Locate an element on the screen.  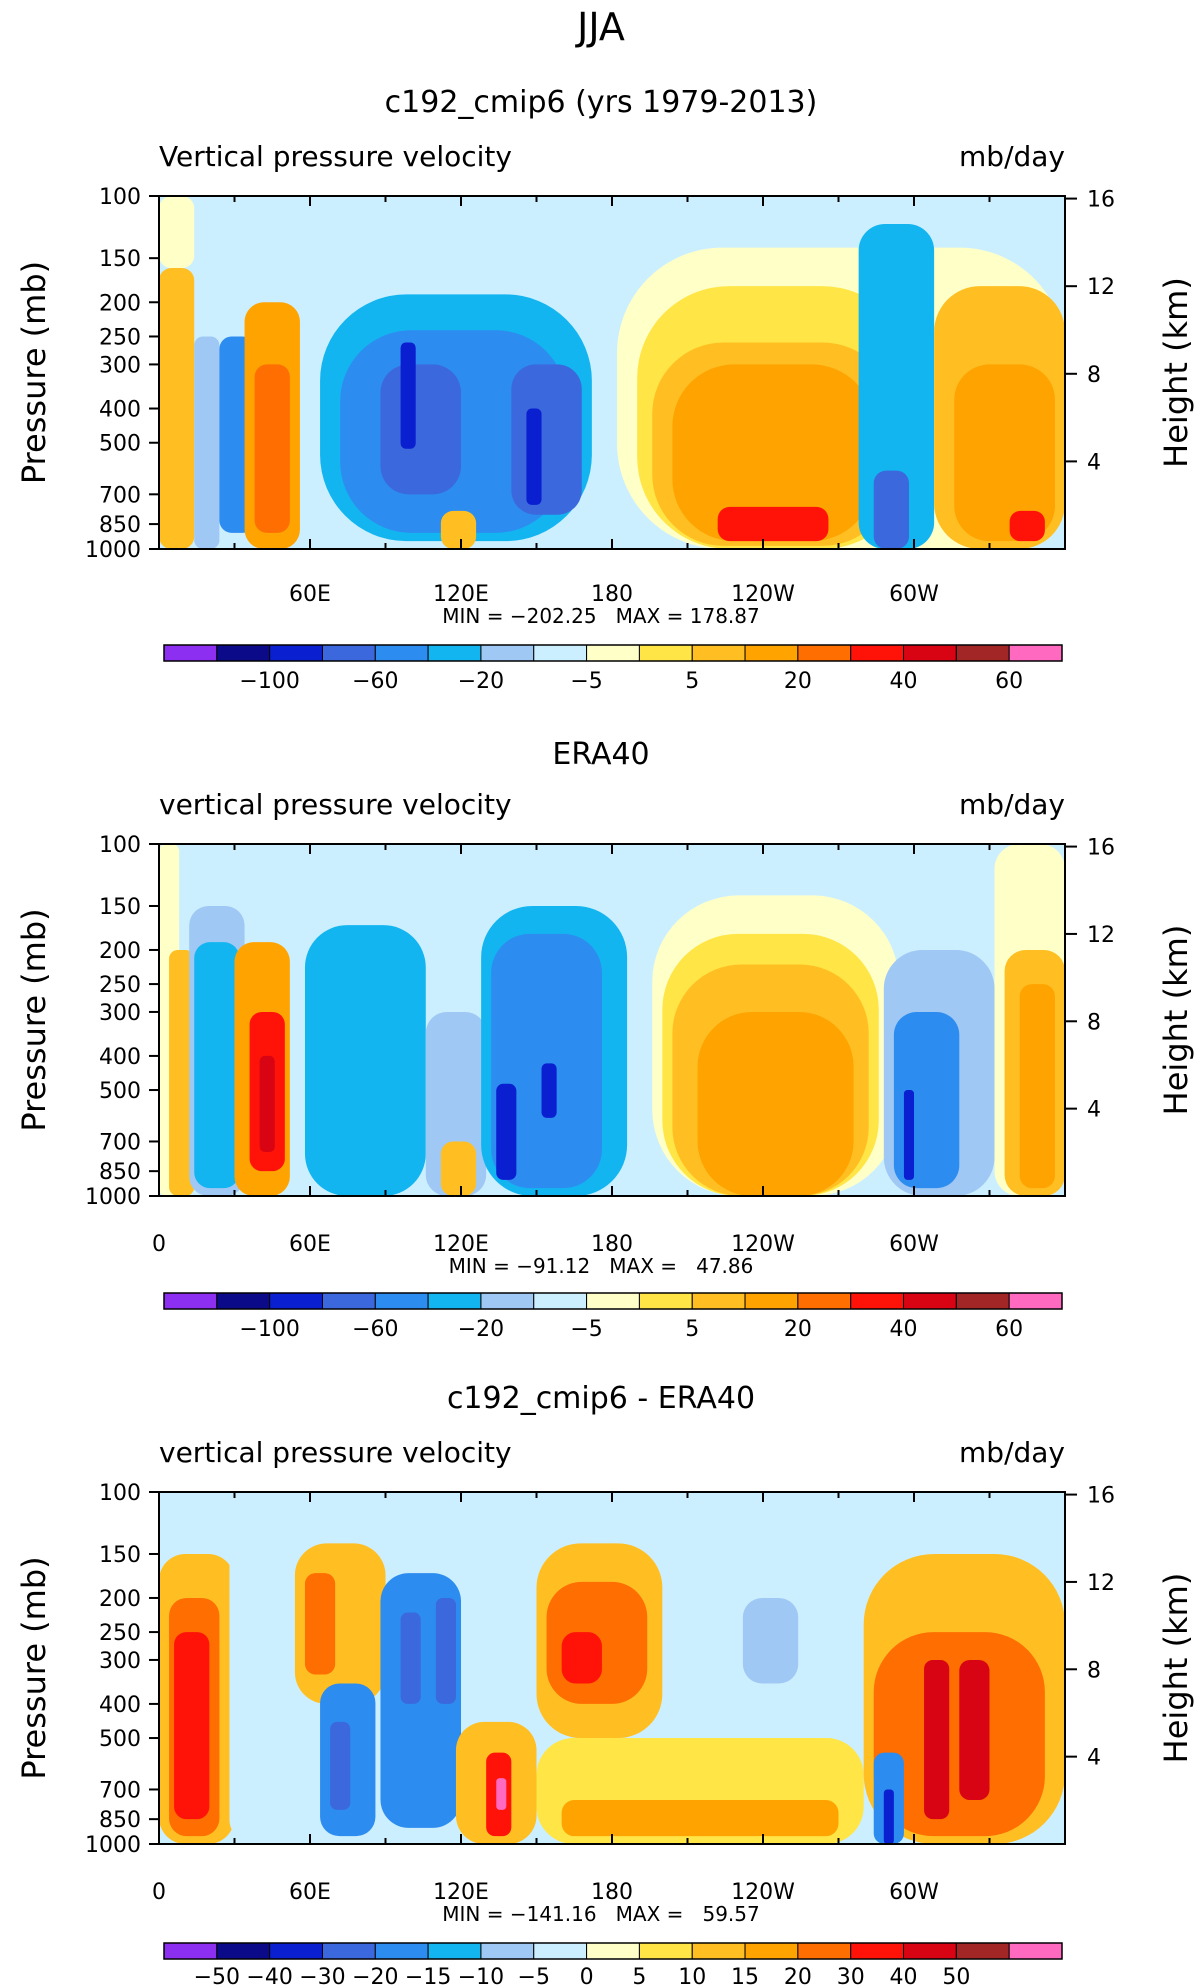
height-axis-label: Height (km) is located at coordinates (1176, 1668).